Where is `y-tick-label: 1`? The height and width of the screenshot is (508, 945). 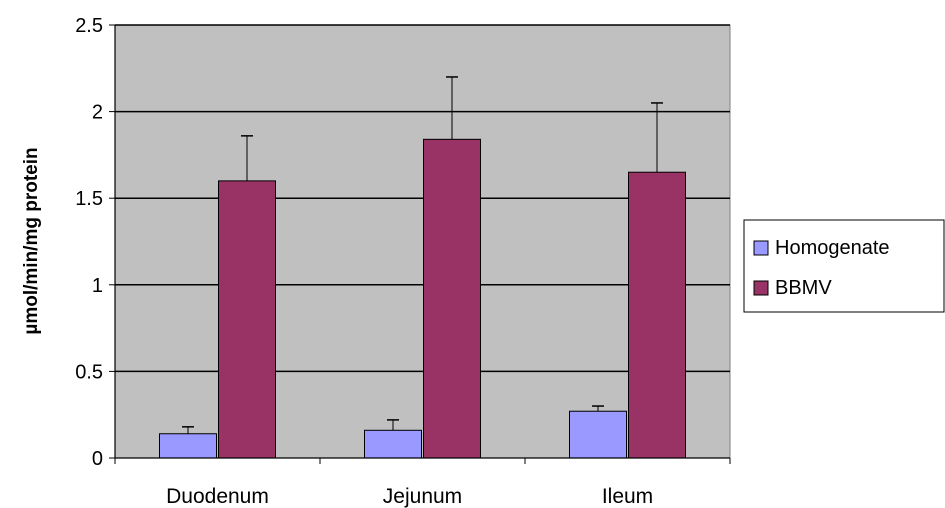 y-tick-label: 1 is located at coordinates (97, 286).